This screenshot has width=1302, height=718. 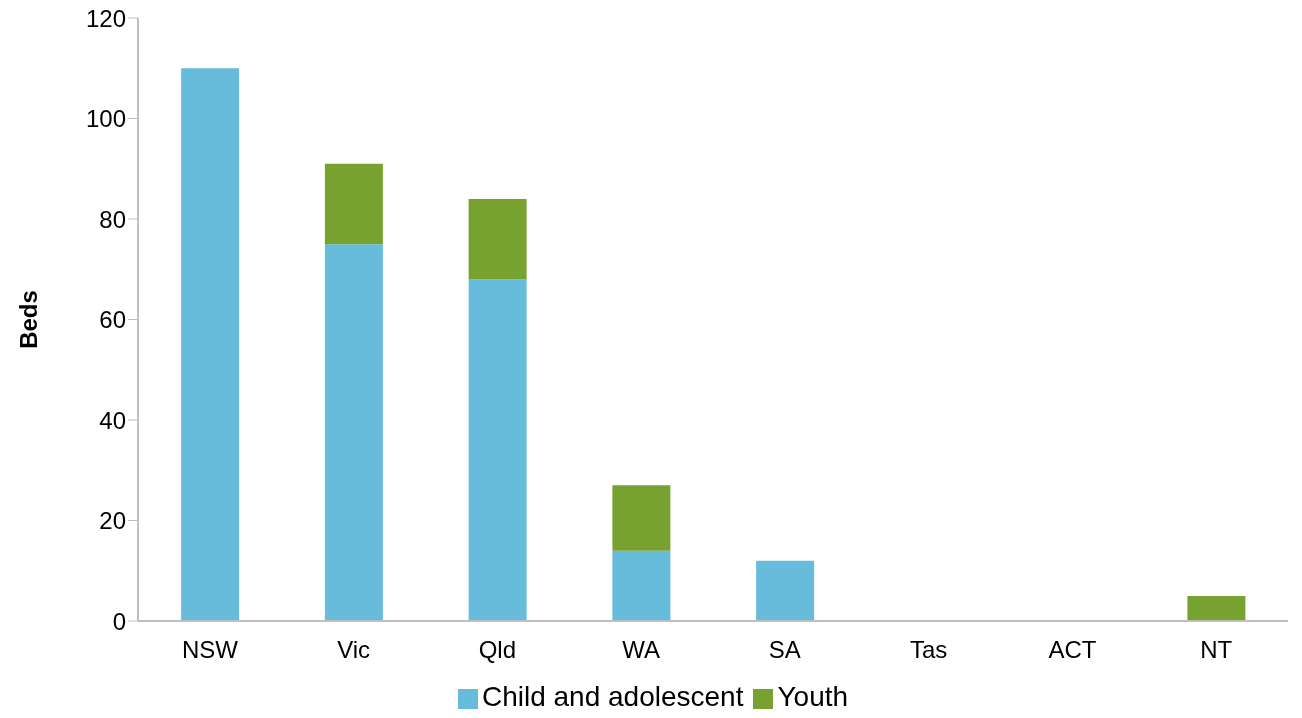 What do you see at coordinates (119, 621) in the screenshot?
I see `y-tick-label: 0` at bounding box center [119, 621].